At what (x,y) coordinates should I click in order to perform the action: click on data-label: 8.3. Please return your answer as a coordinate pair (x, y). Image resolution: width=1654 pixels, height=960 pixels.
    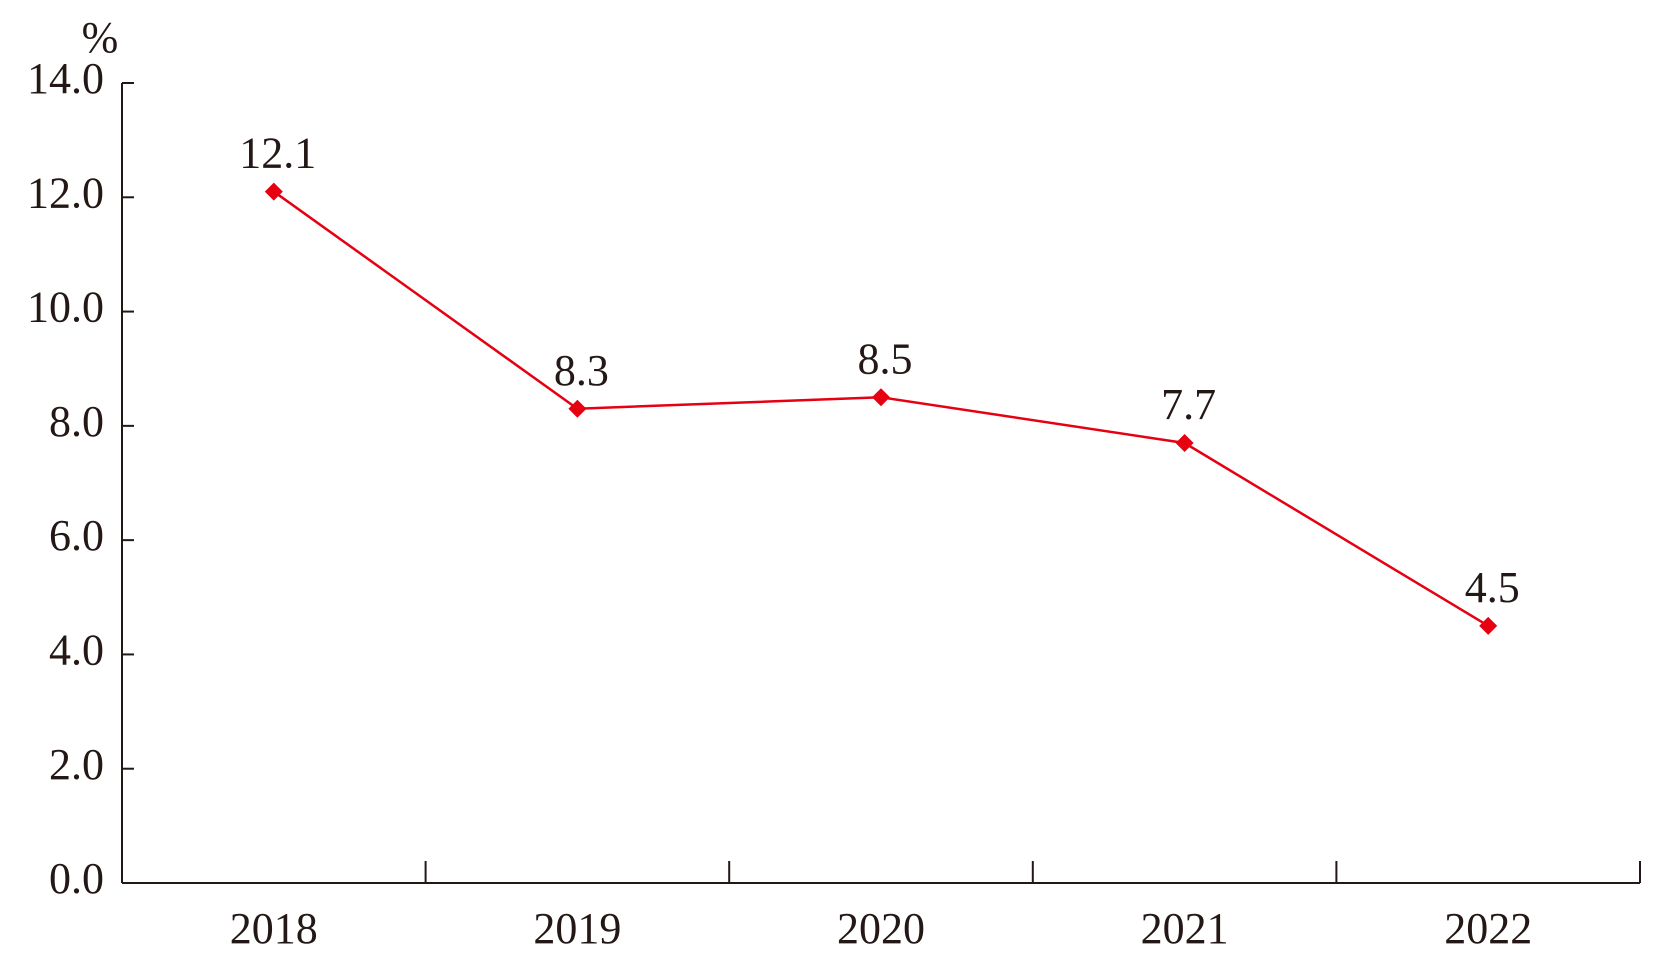
    Looking at the image, I should click on (581, 370).